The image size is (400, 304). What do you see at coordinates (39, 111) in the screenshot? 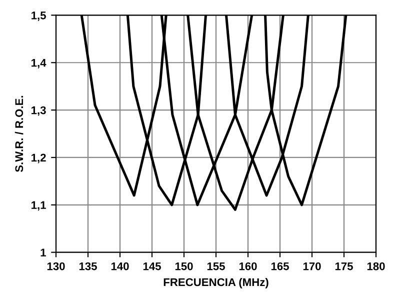
I see `y-tick-label: 1,3` at bounding box center [39, 111].